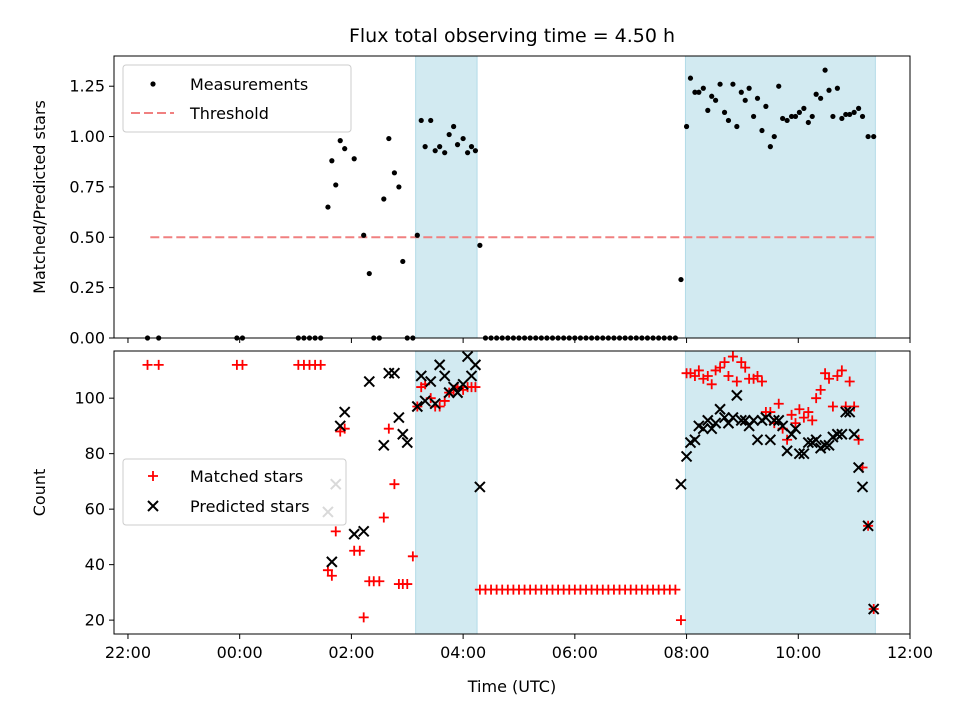 This screenshot has width=960, height=720. I want to click on legend-predicted-label: Predicted stars, so click(250, 506).